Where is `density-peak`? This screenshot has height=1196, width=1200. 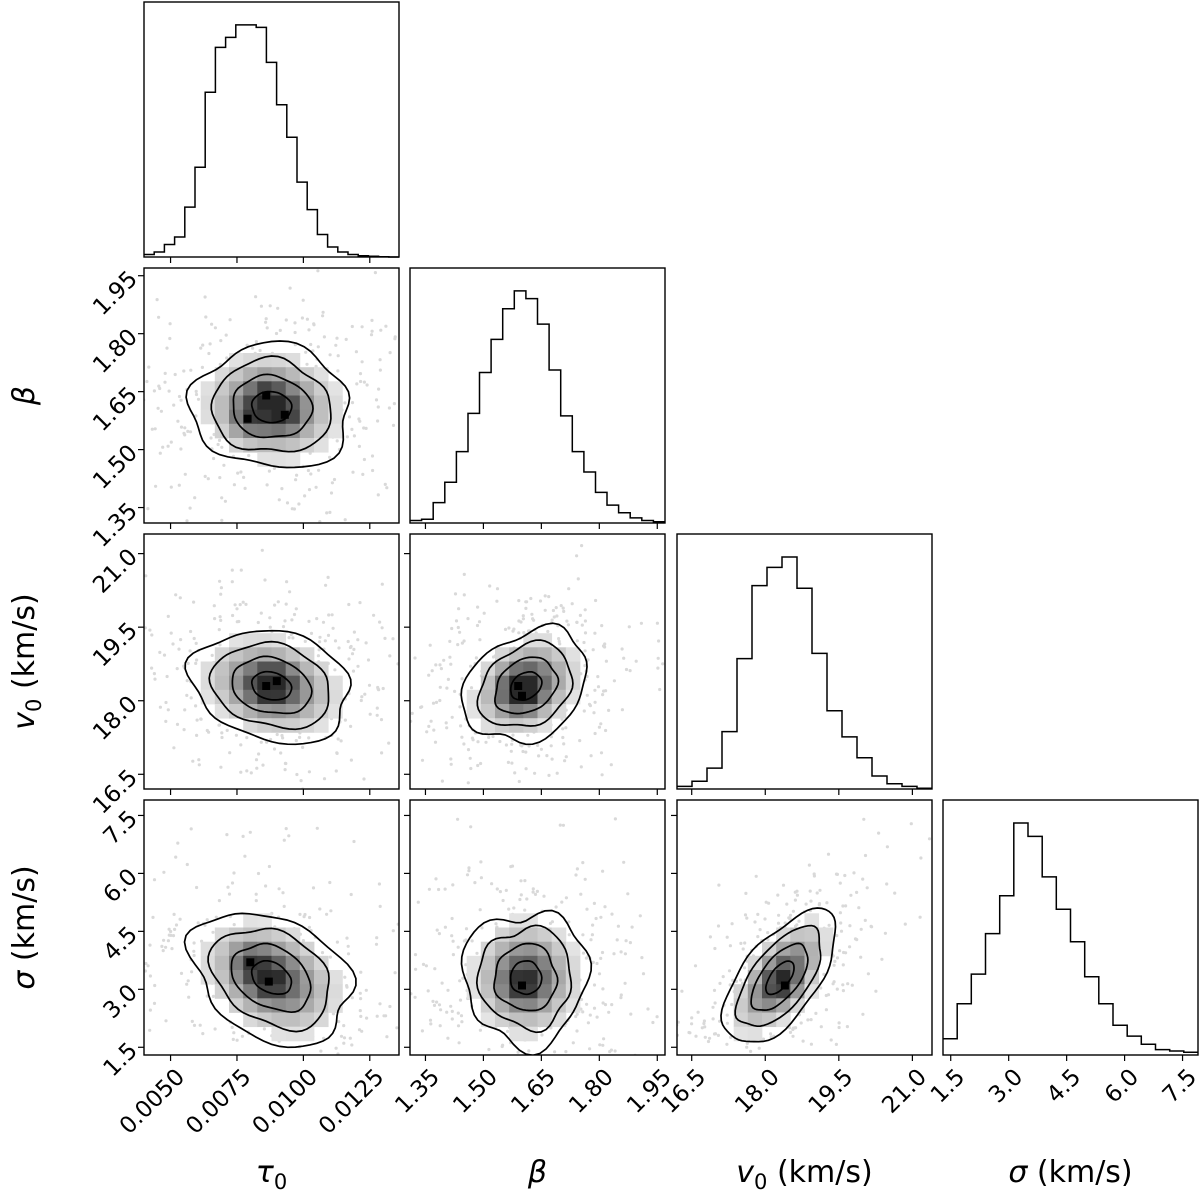 density-peak is located at coordinates (518, 686).